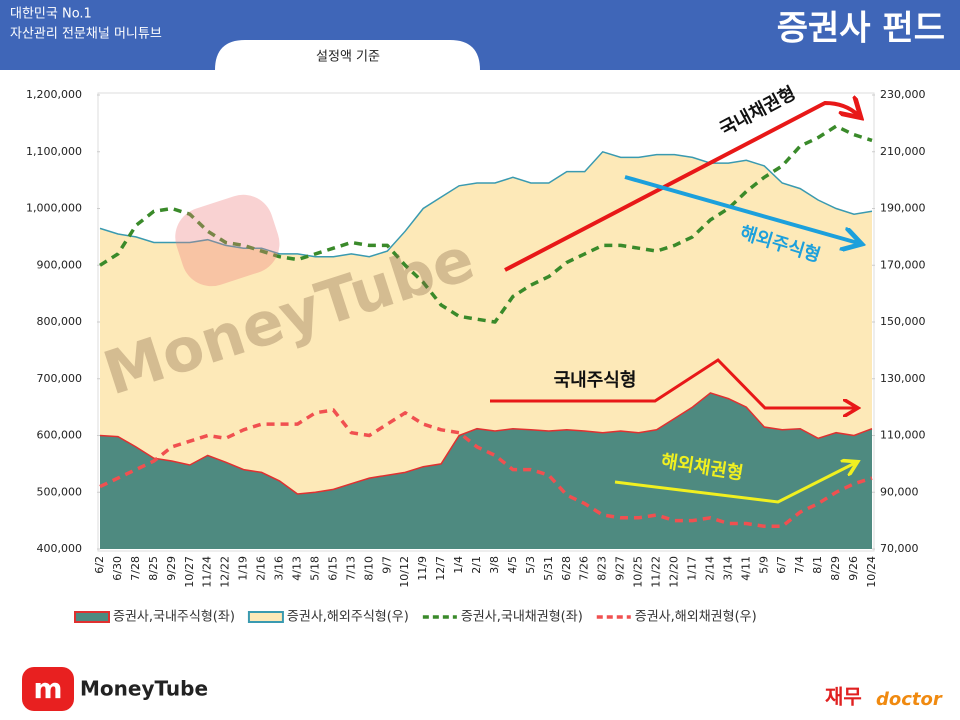  Describe the element at coordinates (189, 572) in the screenshot. I see `x-tick-label: 10/27` at that location.